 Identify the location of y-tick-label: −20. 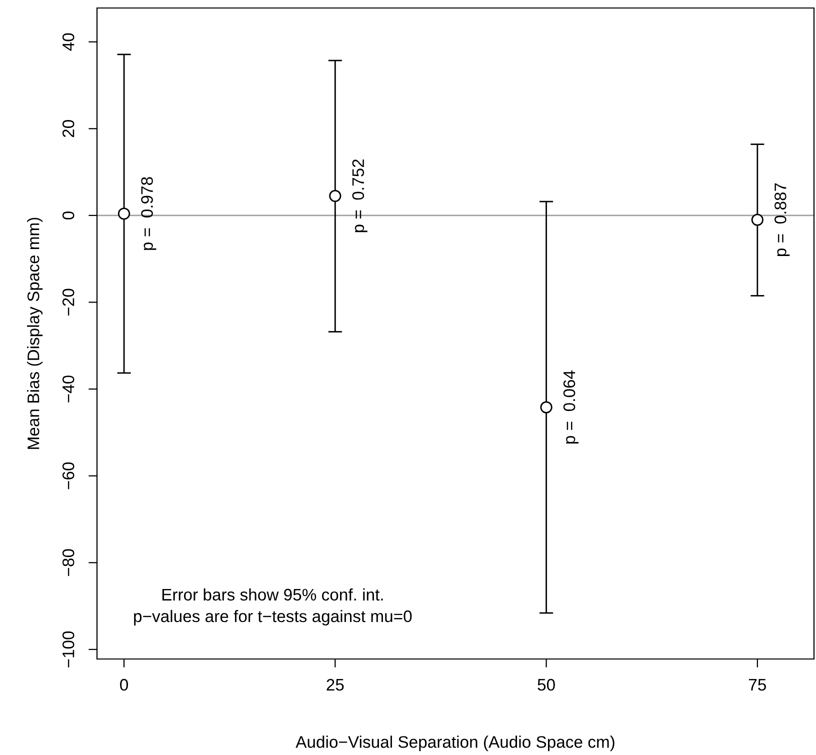
(68, 302).